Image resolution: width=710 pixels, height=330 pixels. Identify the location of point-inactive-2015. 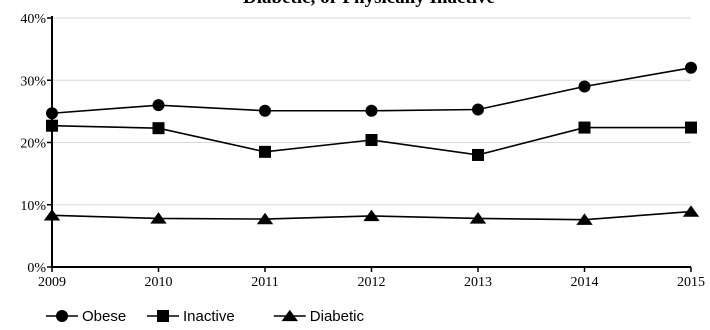
(691, 127).